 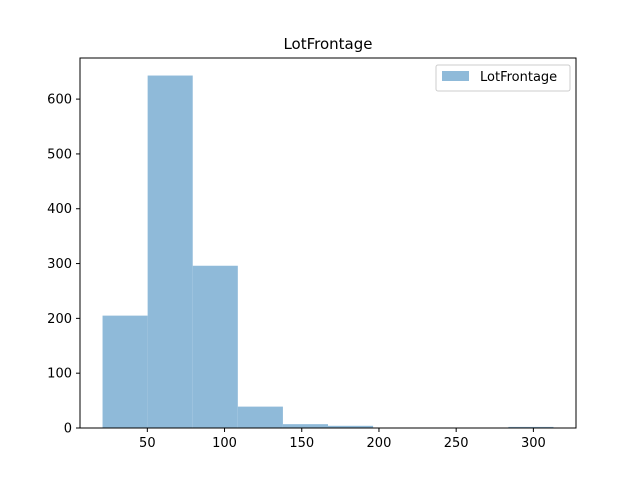 What do you see at coordinates (518, 77) in the screenshot?
I see `legend-label: LotFrontage` at bounding box center [518, 77].